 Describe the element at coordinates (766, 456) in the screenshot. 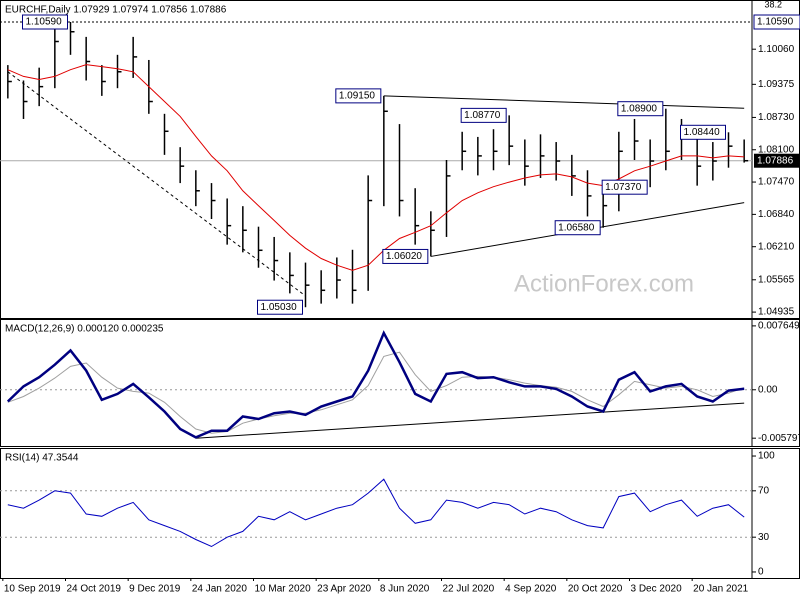

I see `y-tick-label: 100` at that location.